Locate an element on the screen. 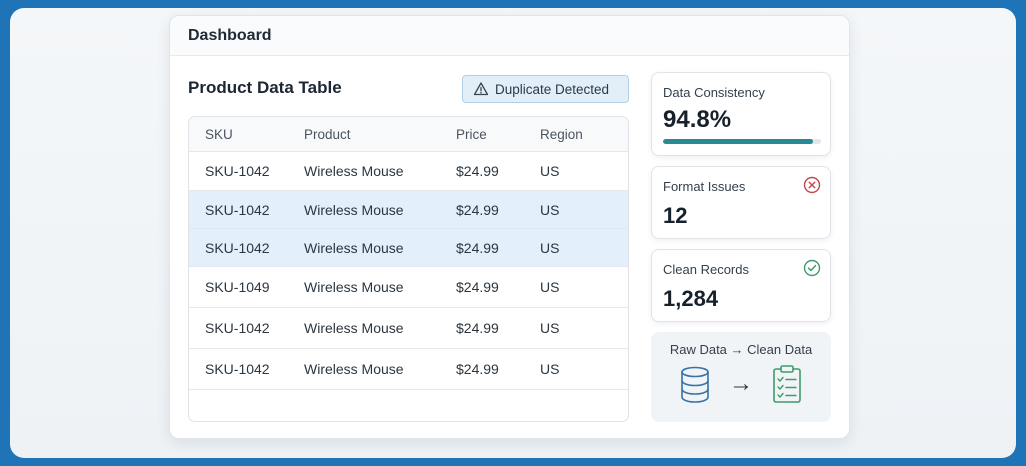 Image resolution: width=1026 pixels, height=466 pixels. check-circle-icon is located at coordinates (812, 268).